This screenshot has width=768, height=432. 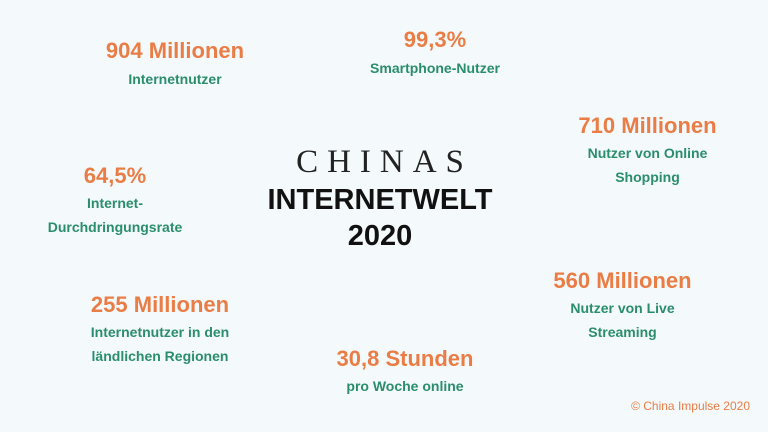 What do you see at coordinates (435, 68) in the screenshot?
I see `stat-label: Smartphone-Nutzer` at bounding box center [435, 68].